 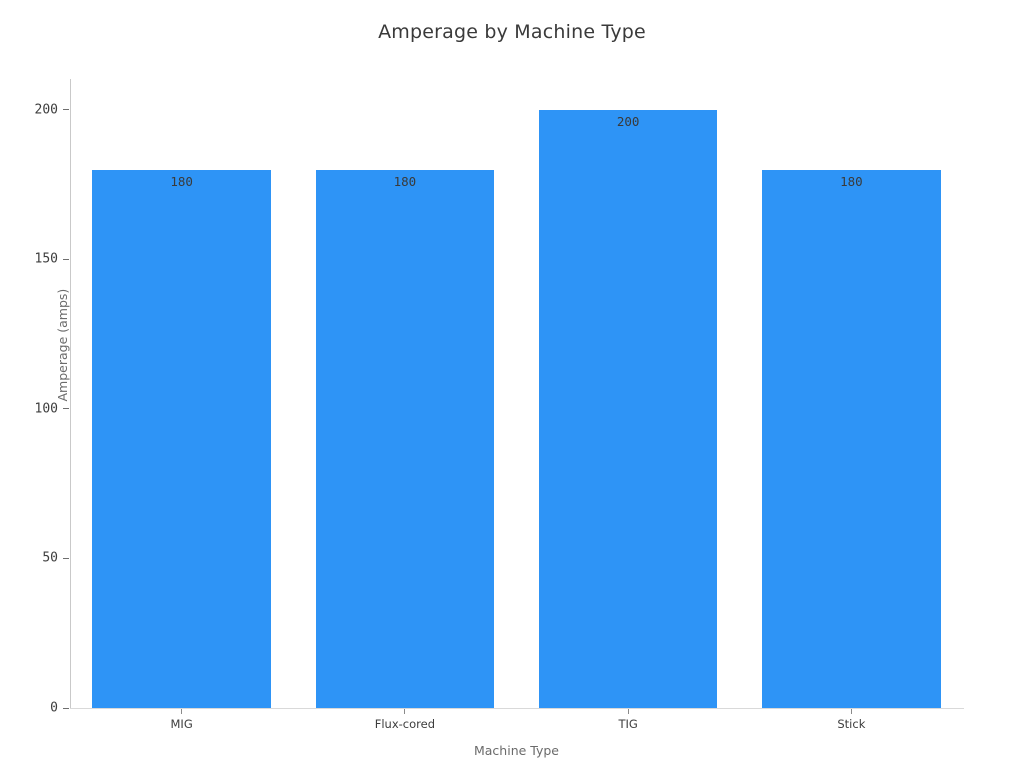 What do you see at coordinates (46, 409) in the screenshot?
I see `y-tick-label-100: 100` at bounding box center [46, 409].